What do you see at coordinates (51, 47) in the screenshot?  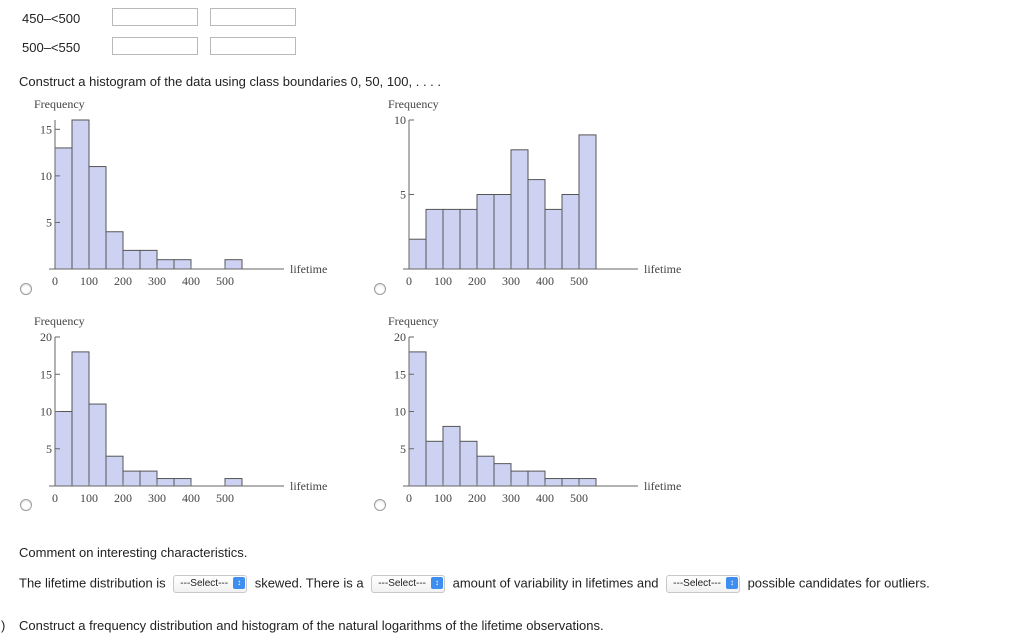 I see `class-label: 500–<550` at bounding box center [51, 47].